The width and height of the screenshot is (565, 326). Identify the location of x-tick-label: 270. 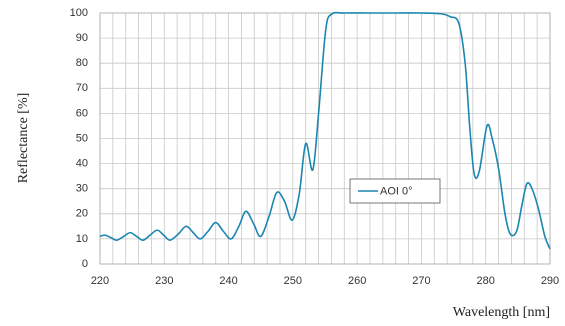
(421, 281).